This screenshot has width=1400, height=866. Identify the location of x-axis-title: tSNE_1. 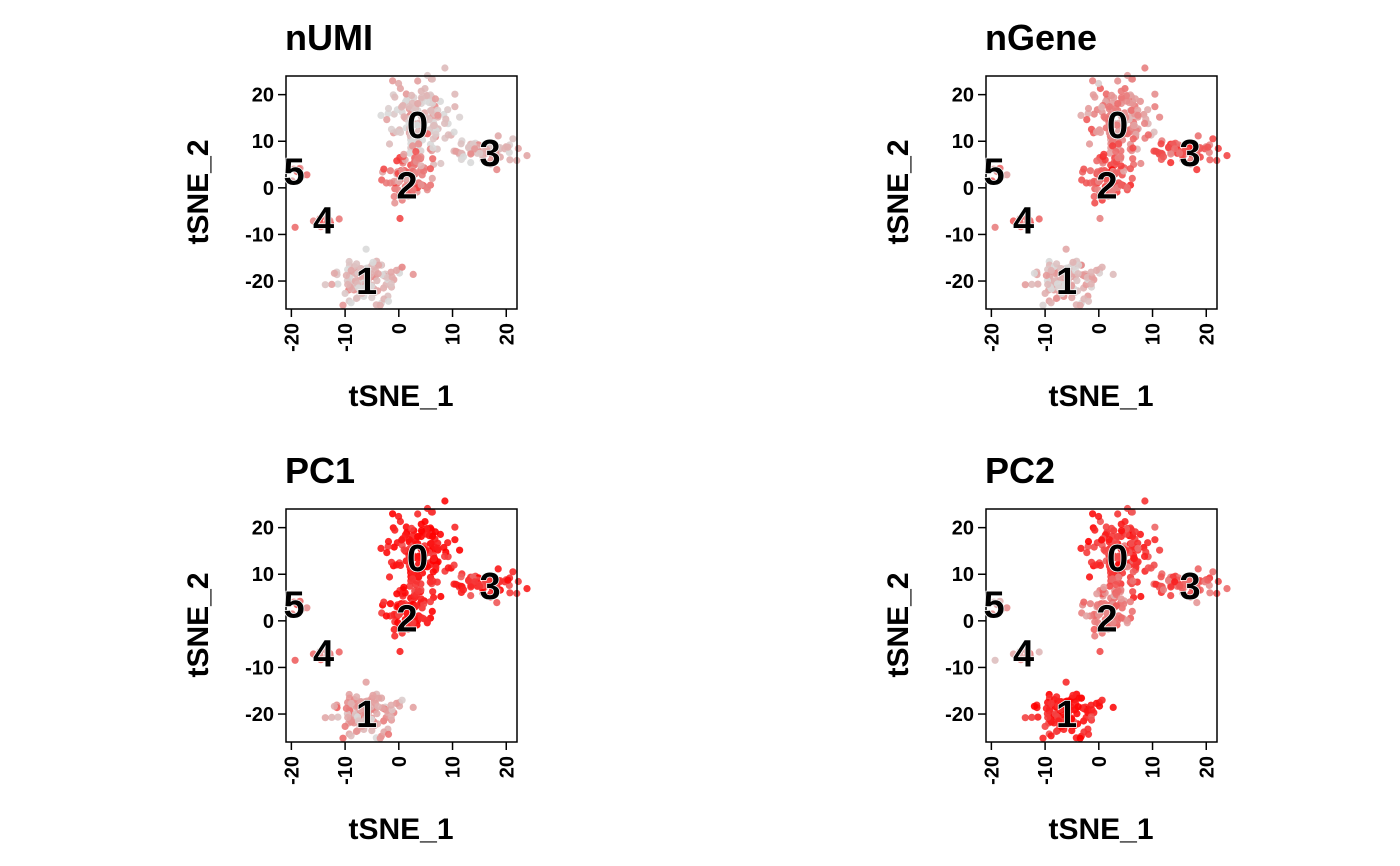
(400, 396).